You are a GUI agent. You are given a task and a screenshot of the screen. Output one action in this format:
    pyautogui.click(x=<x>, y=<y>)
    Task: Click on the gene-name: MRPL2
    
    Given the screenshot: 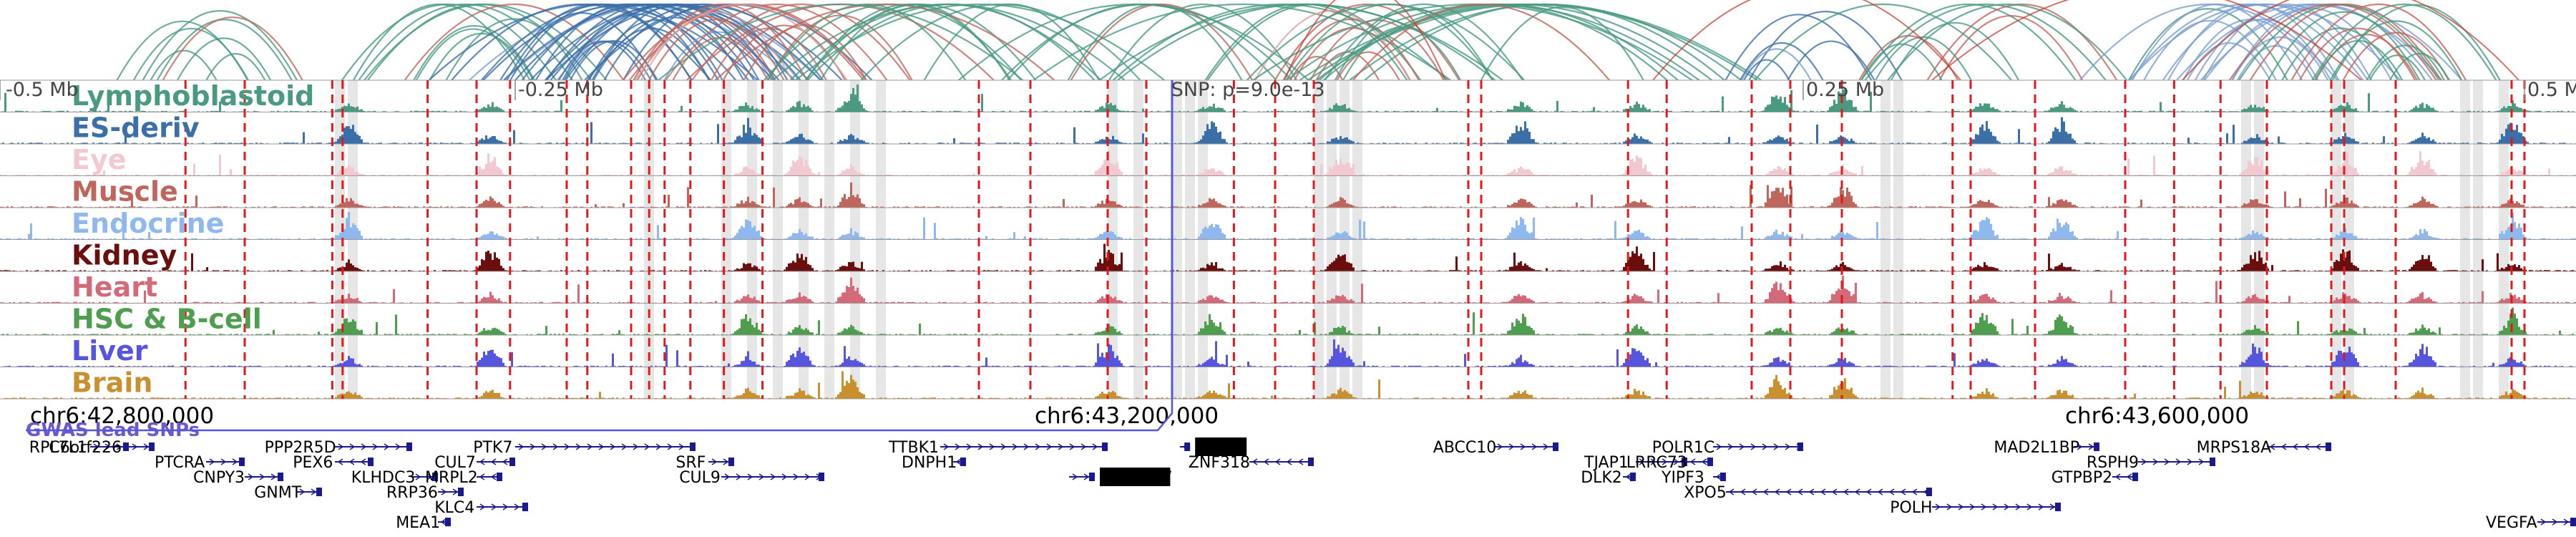 What is the action you would take?
    pyautogui.click(x=451, y=478)
    